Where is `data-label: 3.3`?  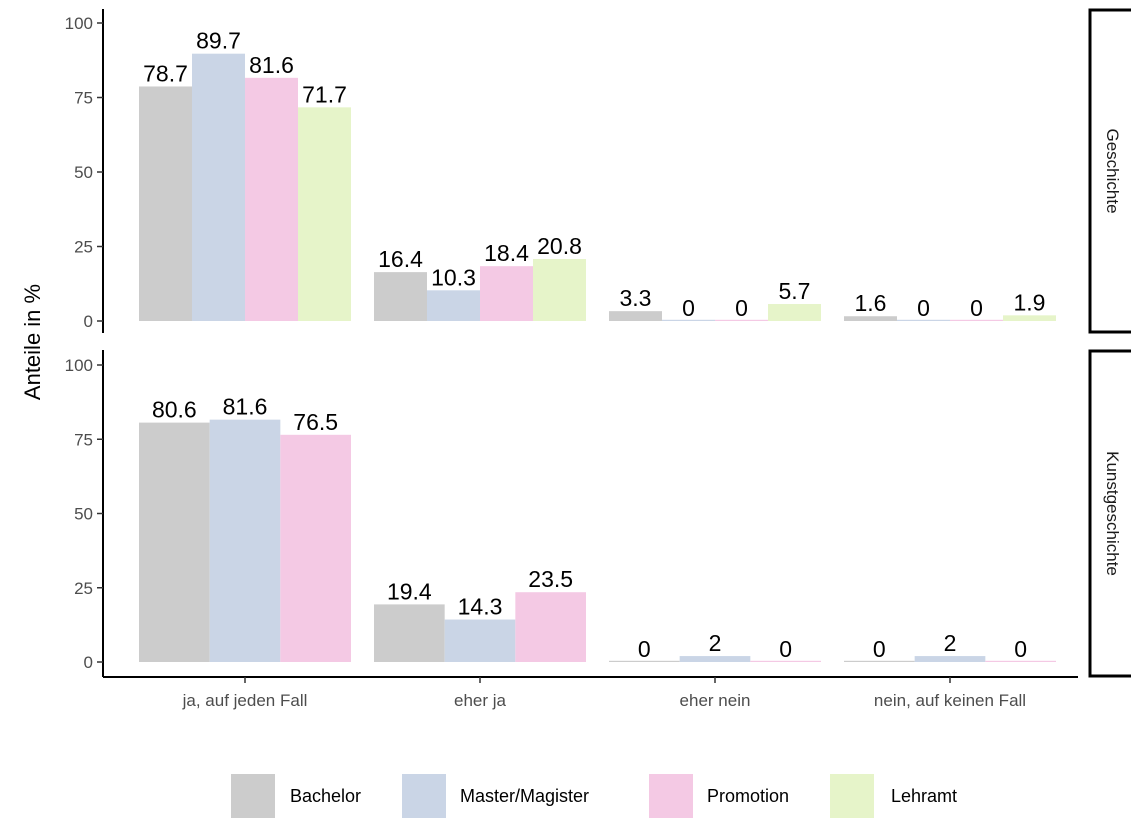 data-label: 3.3 is located at coordinates (636, 298).